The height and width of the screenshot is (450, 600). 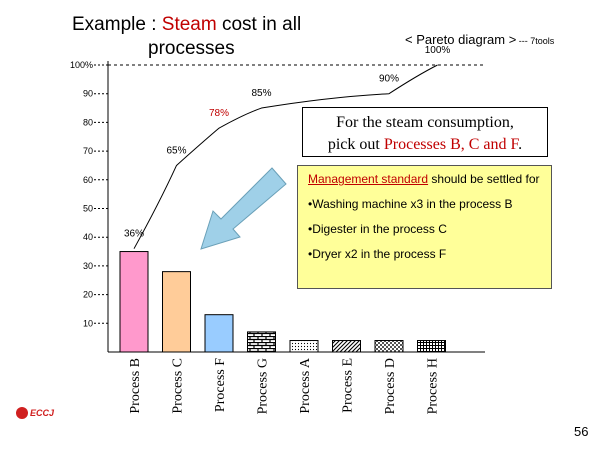 I want to click on callout-line2: pick out Processes B, C and F., so click(x=425, y=144).